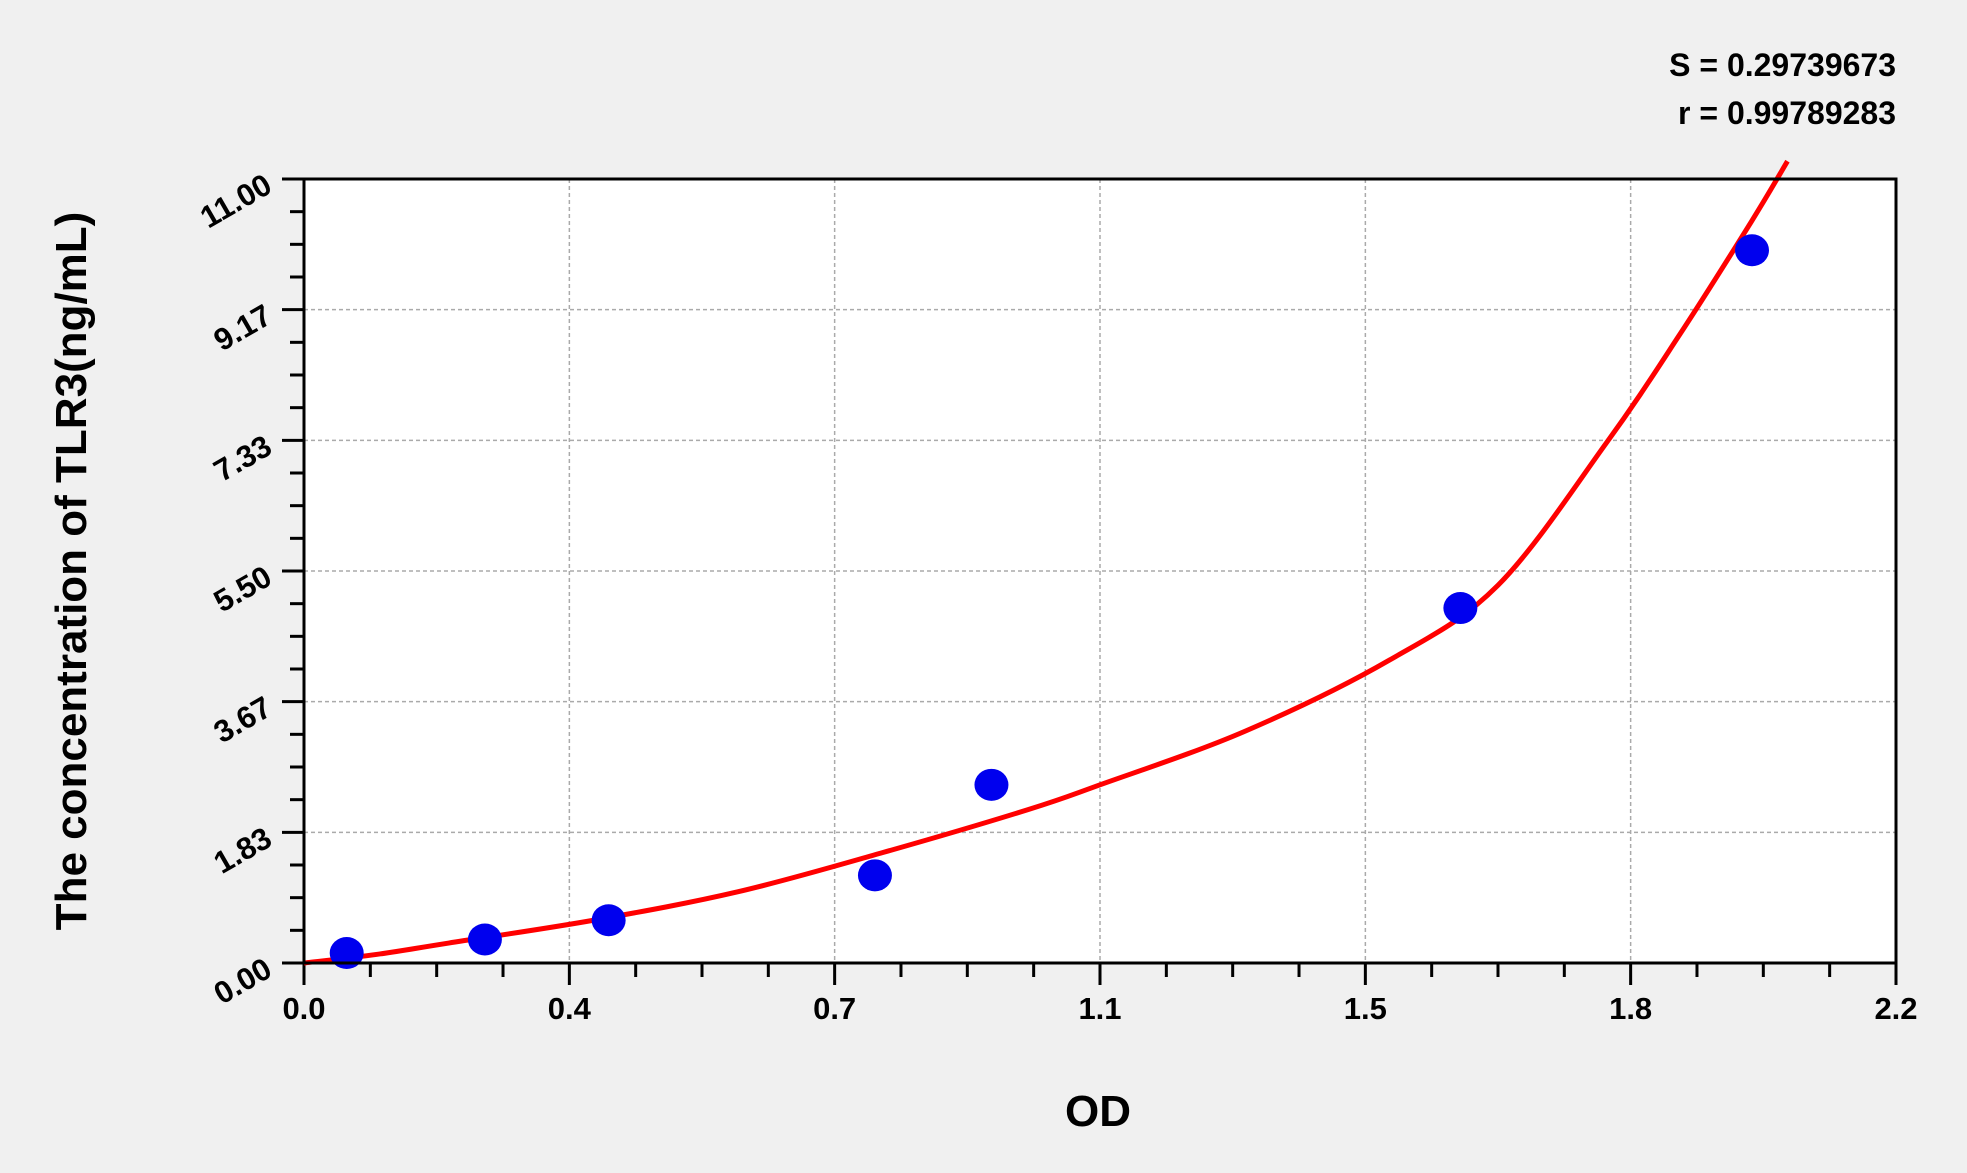  What do you see at coordinates (235, 201) in the screenshot?
I see `y-tick-label: 11.00` at bounding box center [235, 201].